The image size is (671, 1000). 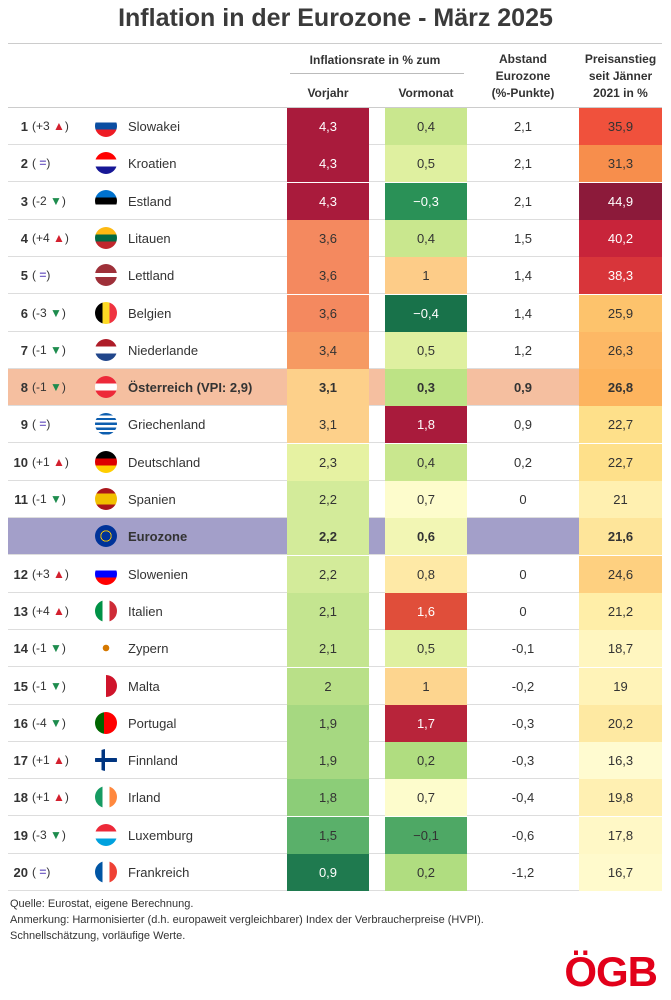 What do you see at coordinates (335, 43) in the screenshot?
I see `divider` at bounding box center [335, 43].